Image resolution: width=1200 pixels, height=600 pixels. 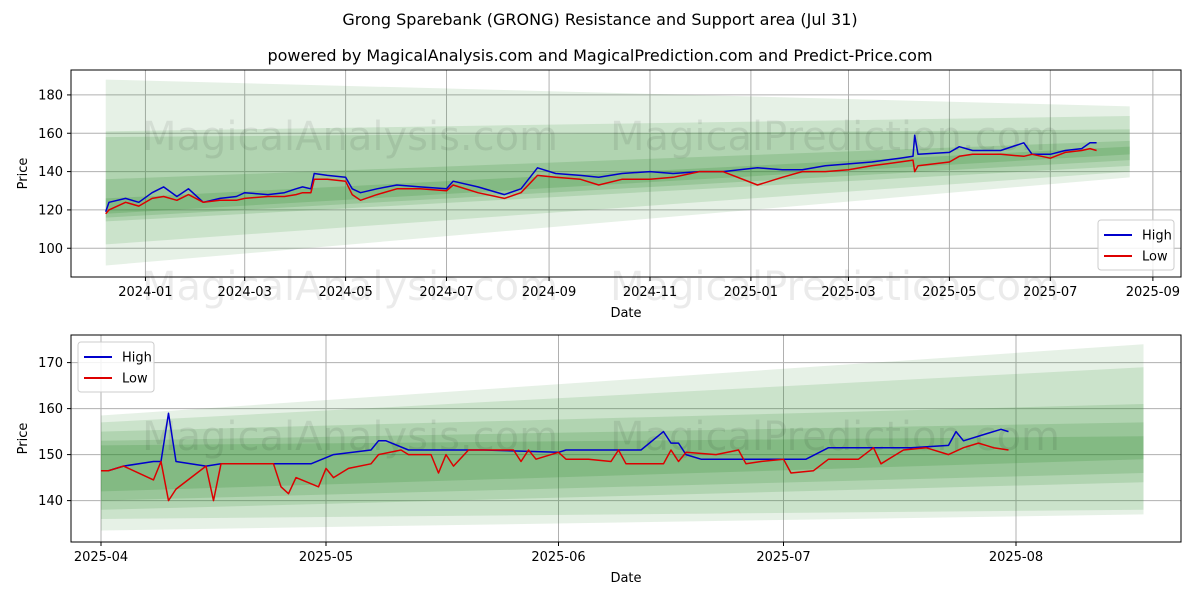 What do you see at coordinates (1016, 557) in the screenshot?
I see `x-tick-label: 2025-08` at bounding box center [1016, 557].